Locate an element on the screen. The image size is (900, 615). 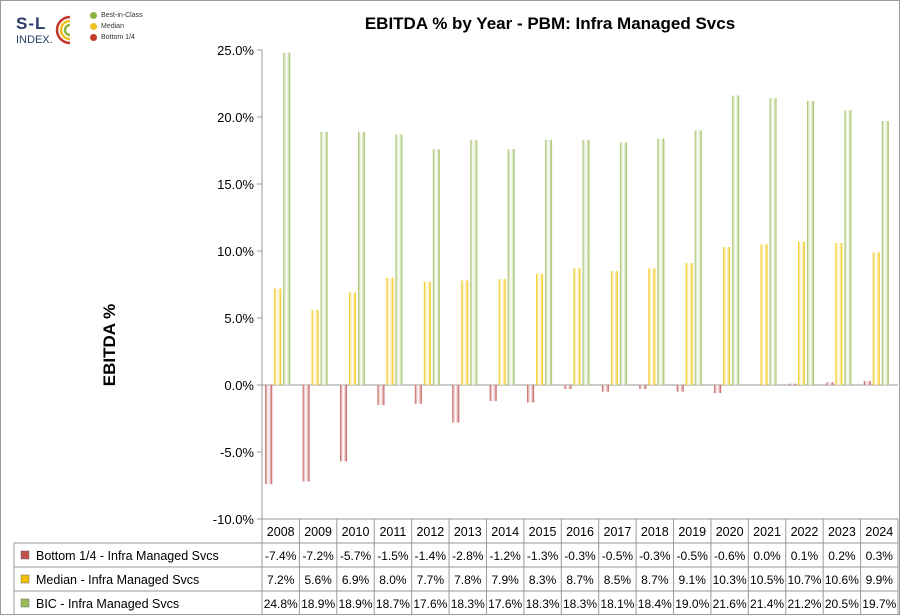
green-dot-icon is located at coordinates (93, 15).